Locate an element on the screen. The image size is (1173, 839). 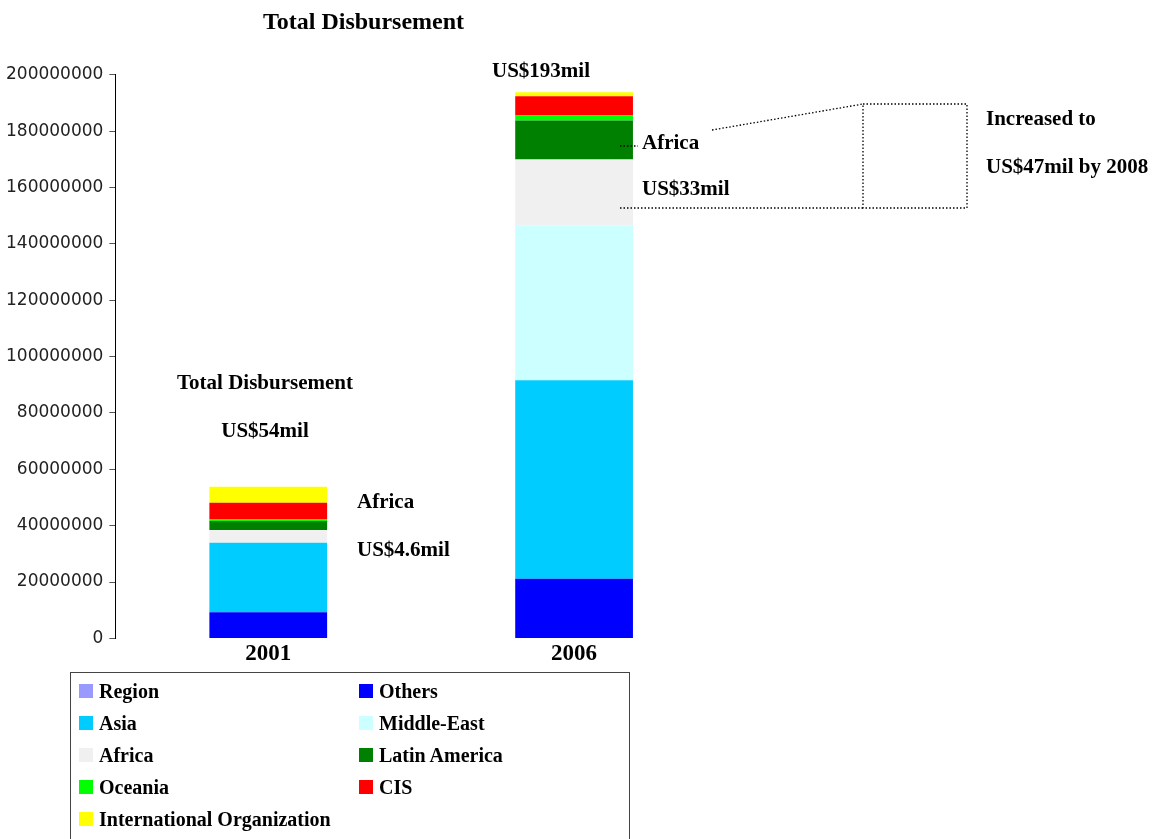
y-tick-label: 80000000 is located at coordinates (60, 411).